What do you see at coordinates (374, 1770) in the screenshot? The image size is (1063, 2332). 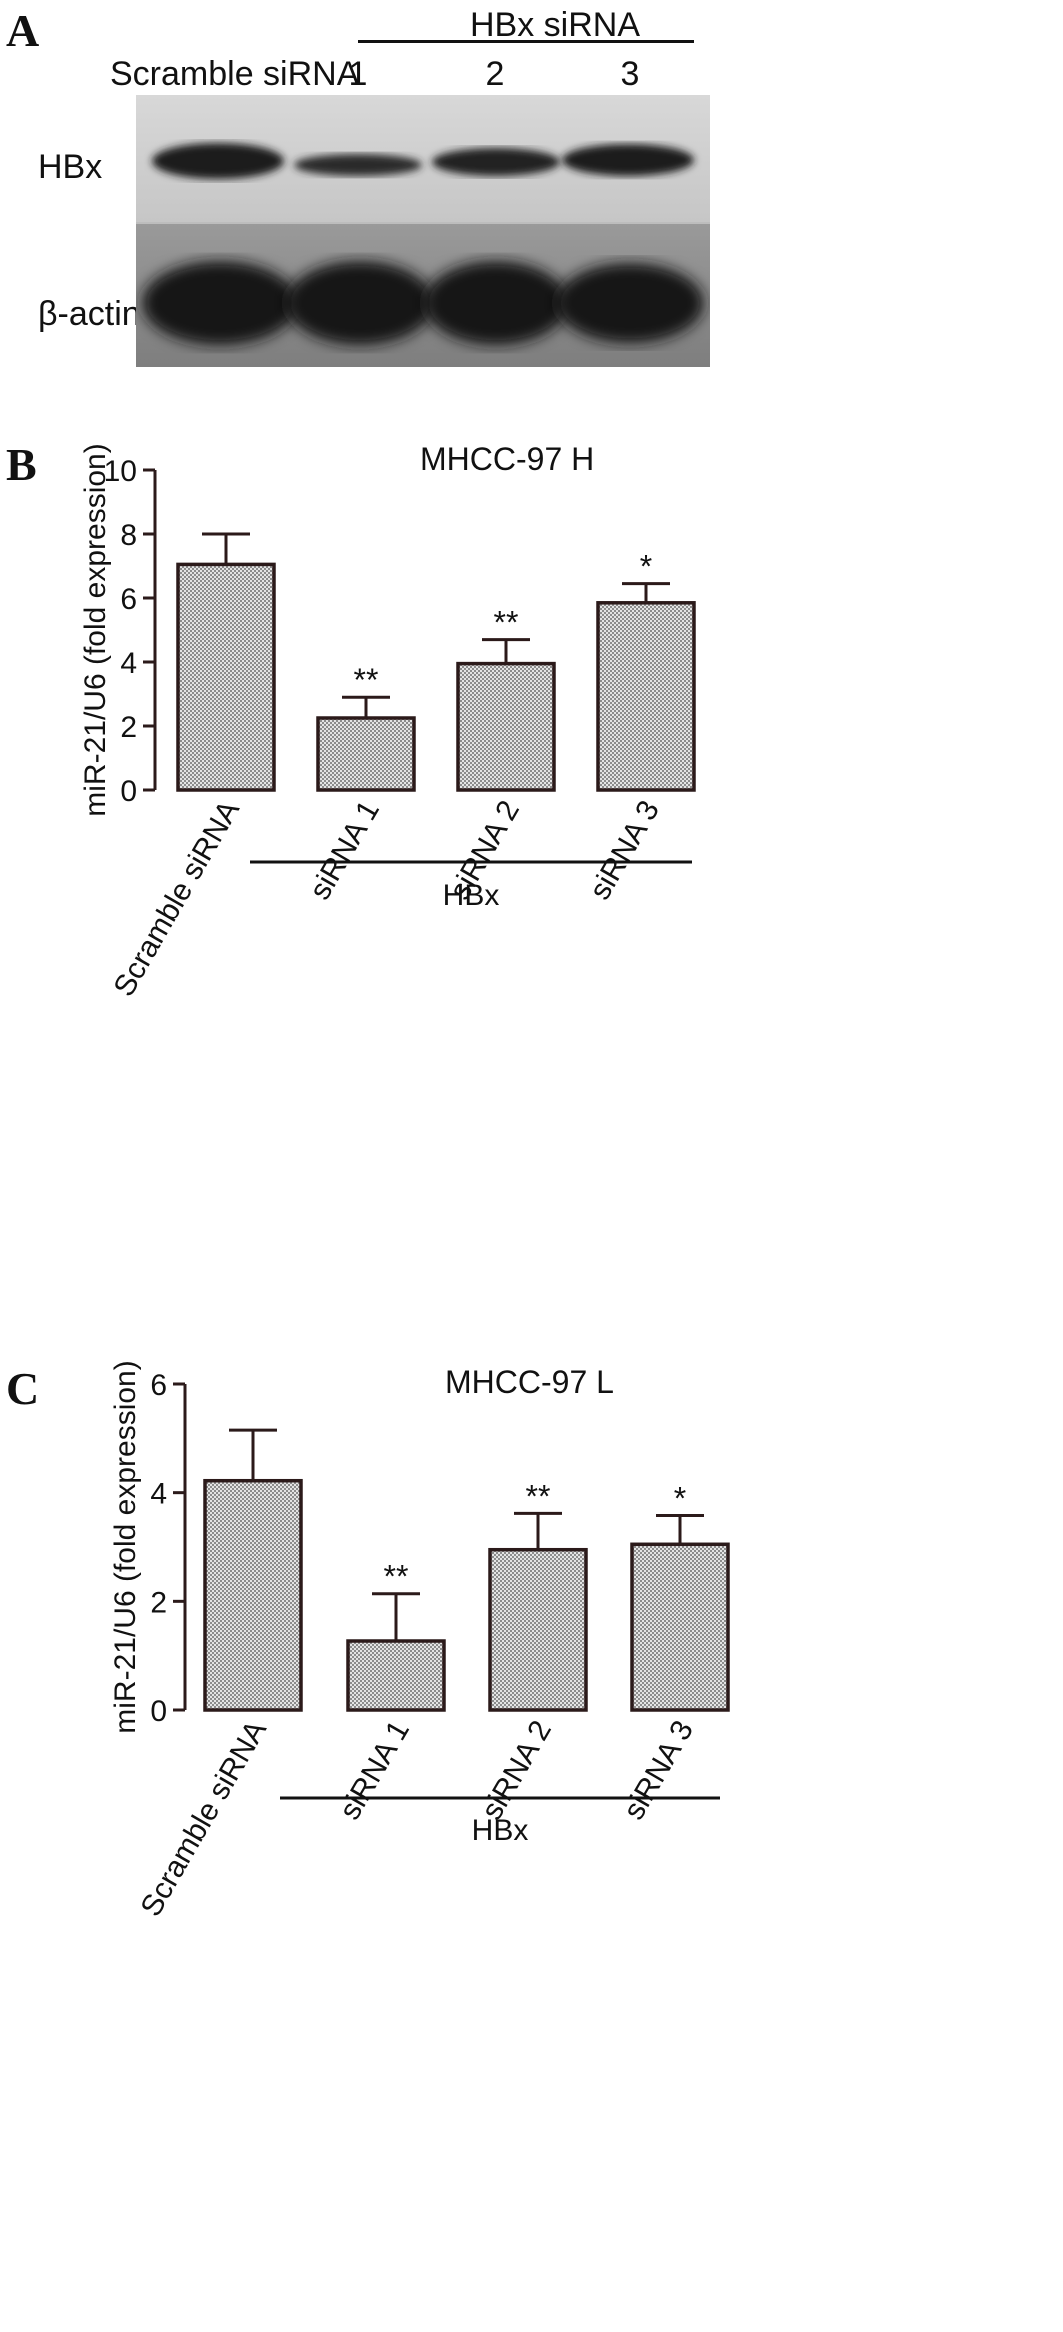 I see `chart-c-category-label-1: siRNA 1` at bounding box center [374, 1770].